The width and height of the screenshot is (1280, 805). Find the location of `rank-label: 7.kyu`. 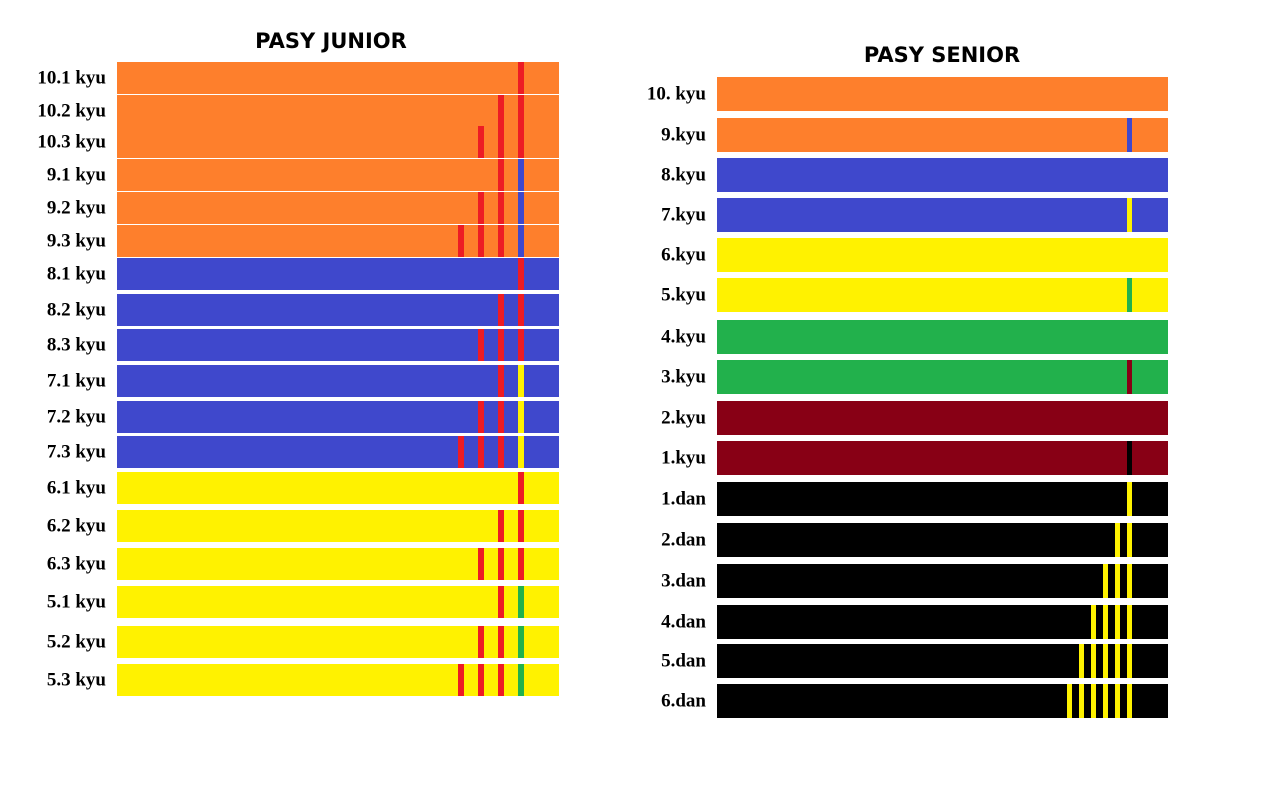

rank-label: 7.kyu is located at coordinates (683, 214).